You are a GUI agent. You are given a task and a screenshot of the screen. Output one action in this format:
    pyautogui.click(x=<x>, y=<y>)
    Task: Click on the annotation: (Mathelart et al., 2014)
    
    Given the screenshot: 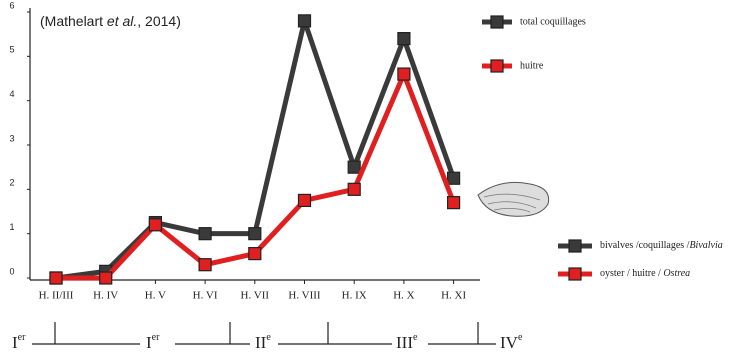 What is the action you would take?
    pyautogui.click(x=110, y=21)
    